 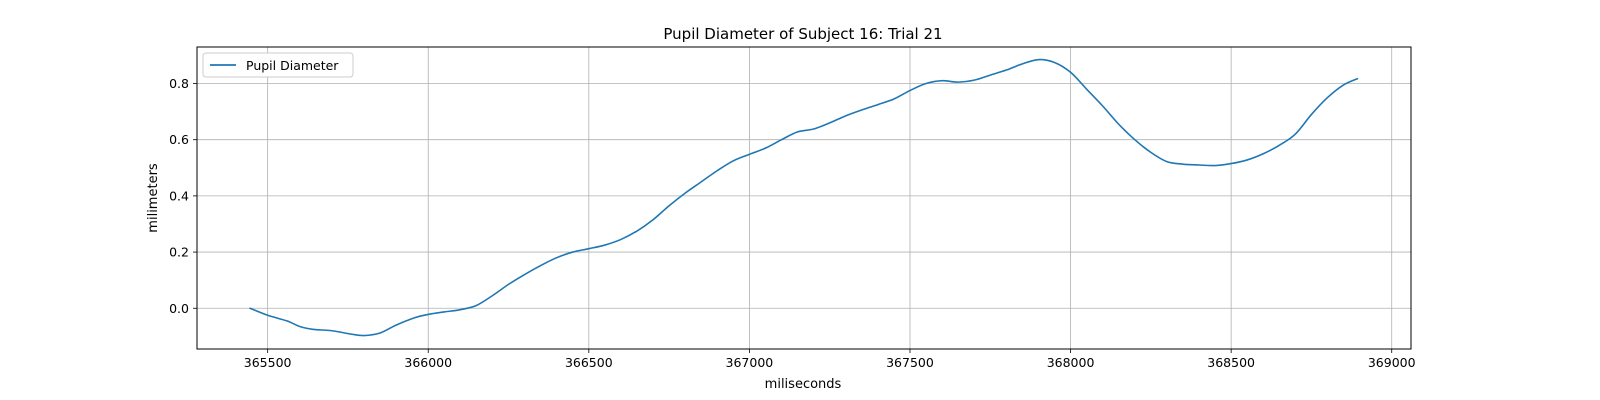 What do you see at coordinates (910, 362) in the screenshot?
I see `x-tick-label: 367500` at bounding box center [910, 362].